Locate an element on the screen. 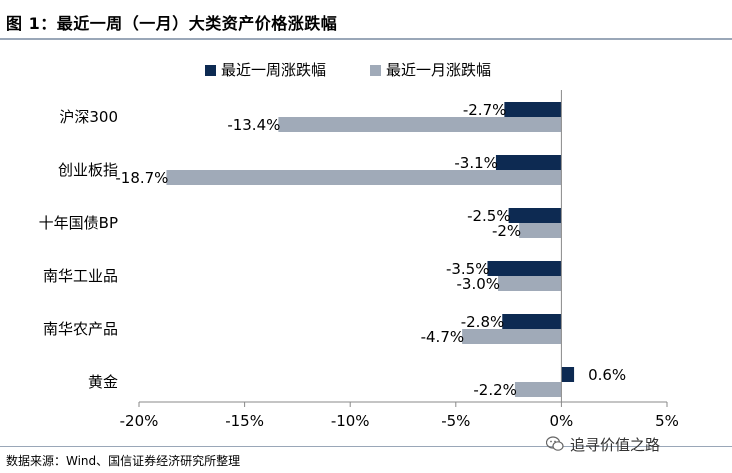 This screenshot has height=473, width=732. x-tick-label-4: 0% is located at coordinates (562, 421).